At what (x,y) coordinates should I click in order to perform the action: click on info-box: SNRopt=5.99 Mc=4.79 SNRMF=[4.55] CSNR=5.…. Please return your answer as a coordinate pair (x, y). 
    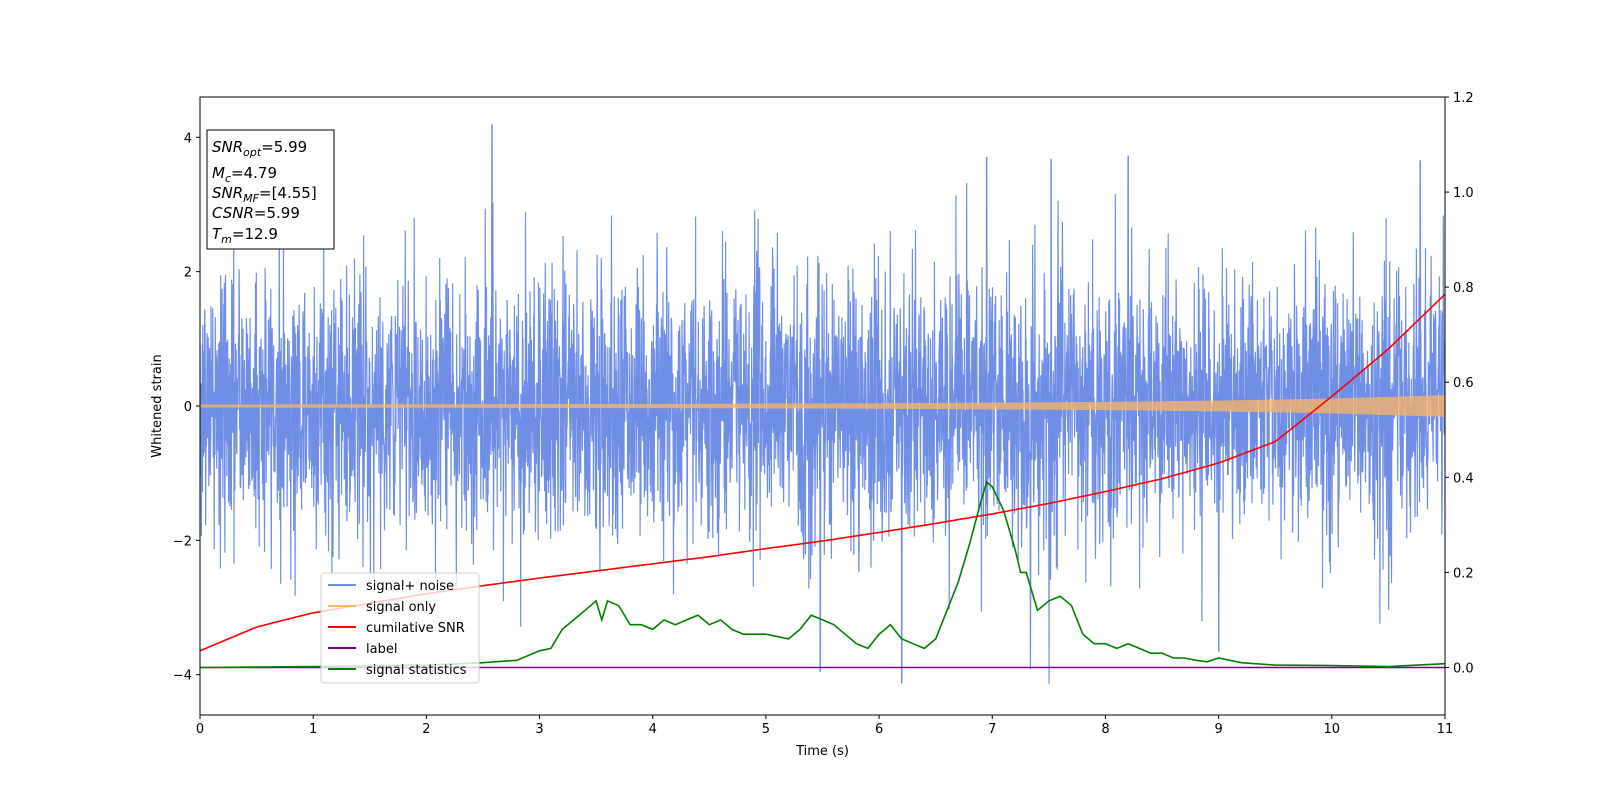
    Looking at the image, I should click on (270, 189).